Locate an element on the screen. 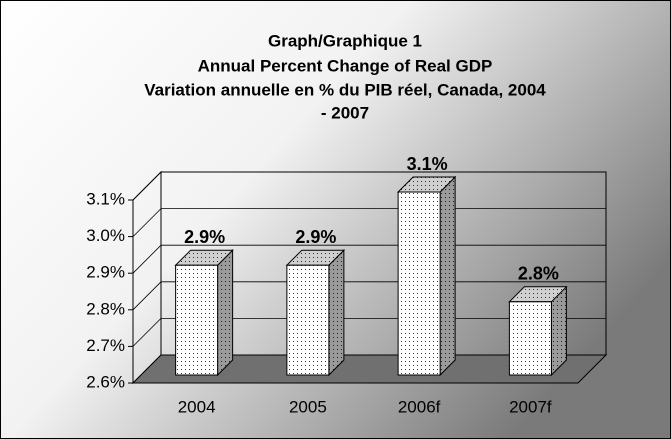 Image resolution: width=671 pixels, height=439 pixels. x-tick-label: 2006f is located at coordinates (419, 406).